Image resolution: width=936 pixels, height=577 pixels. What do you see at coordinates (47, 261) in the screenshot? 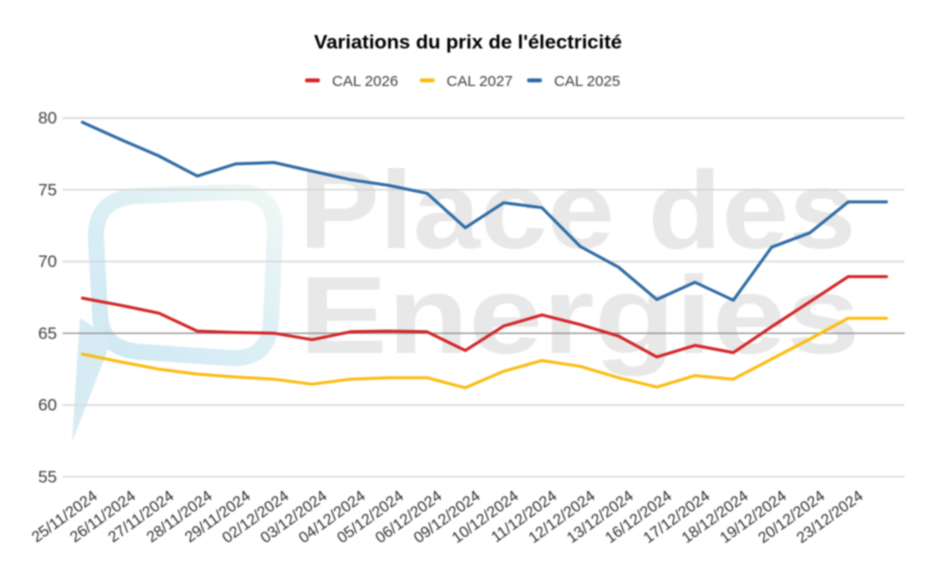
I see `svg-text: 70` at bounding box center [47, 261].